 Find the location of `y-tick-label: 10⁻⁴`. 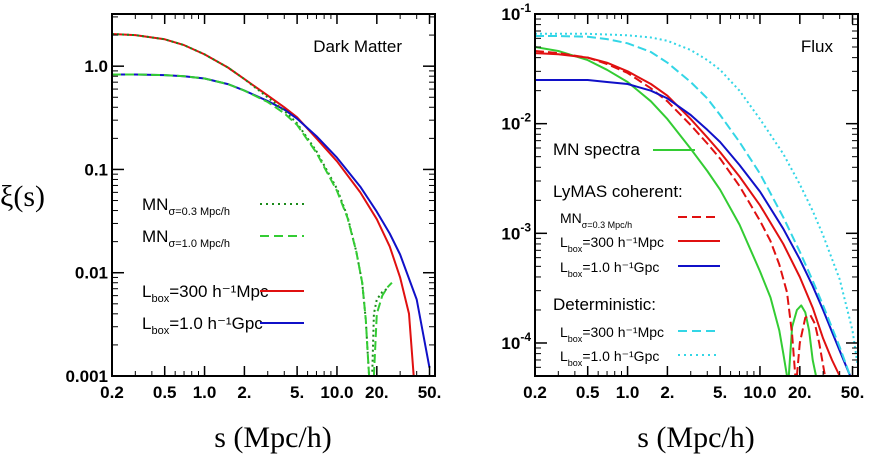

y-tick-label: 10⁻⁴ is located at coordinates (516, 341).